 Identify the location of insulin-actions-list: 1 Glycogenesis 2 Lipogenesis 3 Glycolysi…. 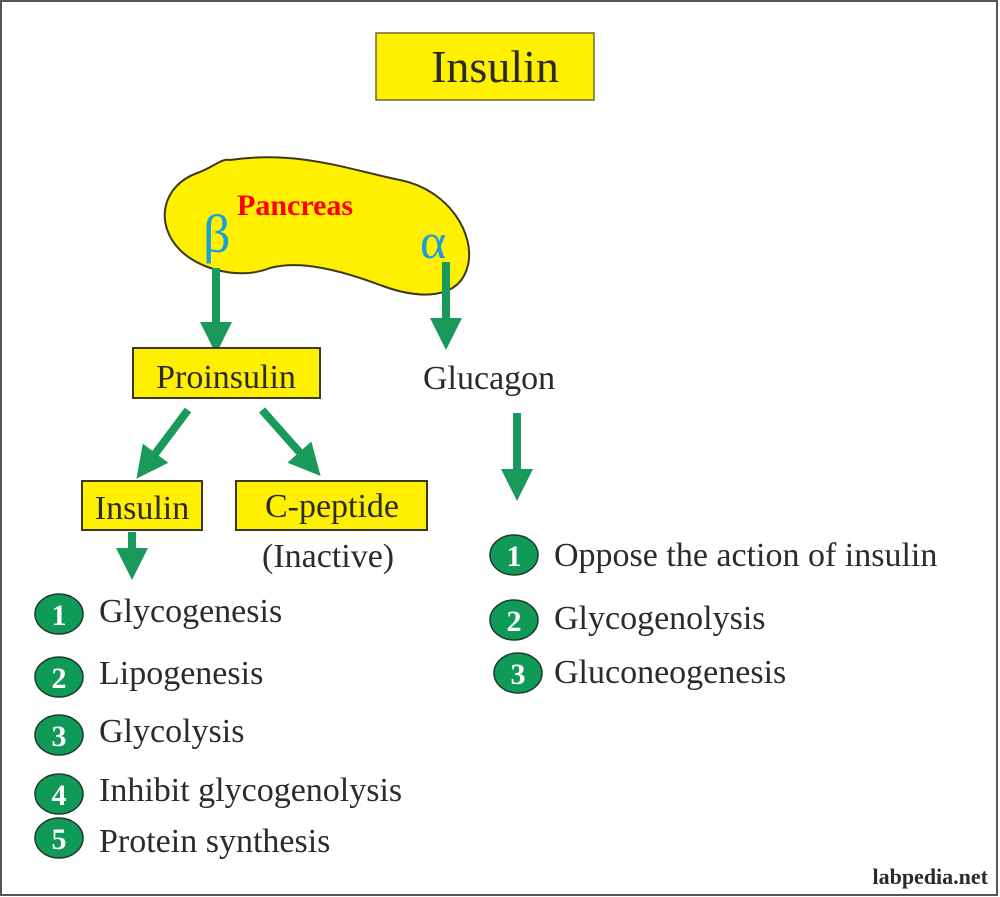
(218, 726).